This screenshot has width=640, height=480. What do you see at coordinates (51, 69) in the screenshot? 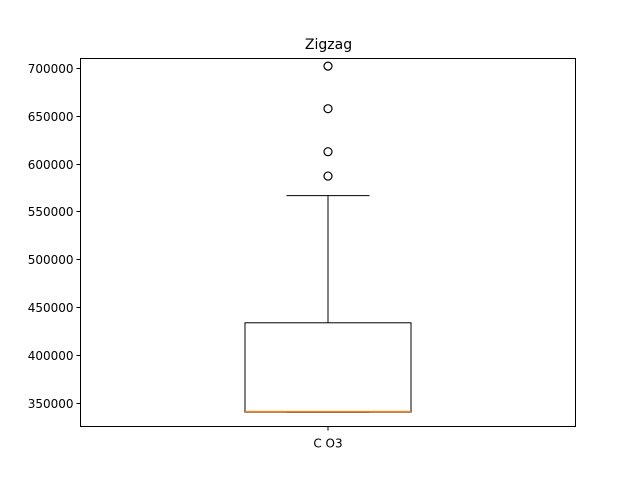
I see `y-tick-label: 700000` at bounding box center [51, 69].